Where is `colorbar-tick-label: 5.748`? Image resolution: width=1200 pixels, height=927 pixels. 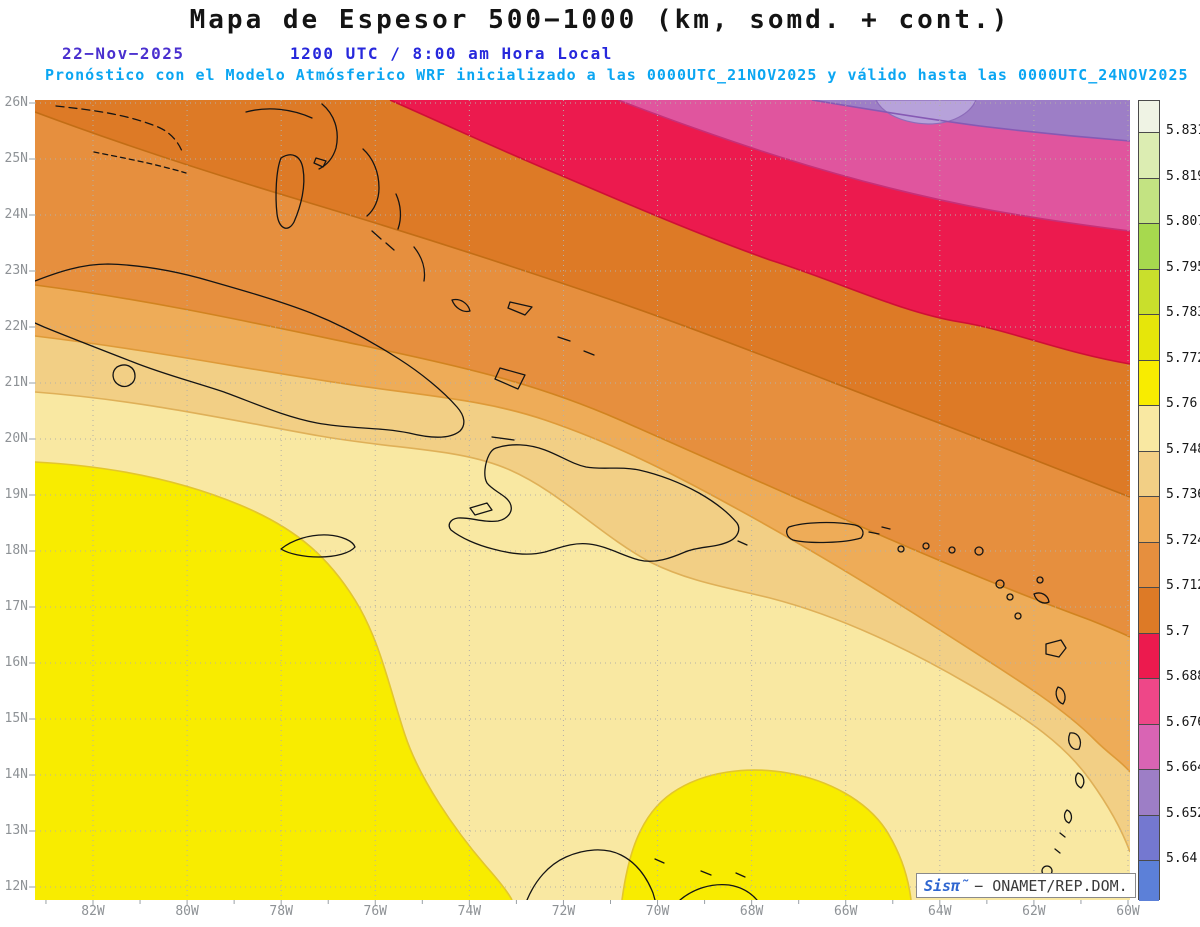 colorbar-tick-label: 5.748 is located at coordinates (1183, 449).